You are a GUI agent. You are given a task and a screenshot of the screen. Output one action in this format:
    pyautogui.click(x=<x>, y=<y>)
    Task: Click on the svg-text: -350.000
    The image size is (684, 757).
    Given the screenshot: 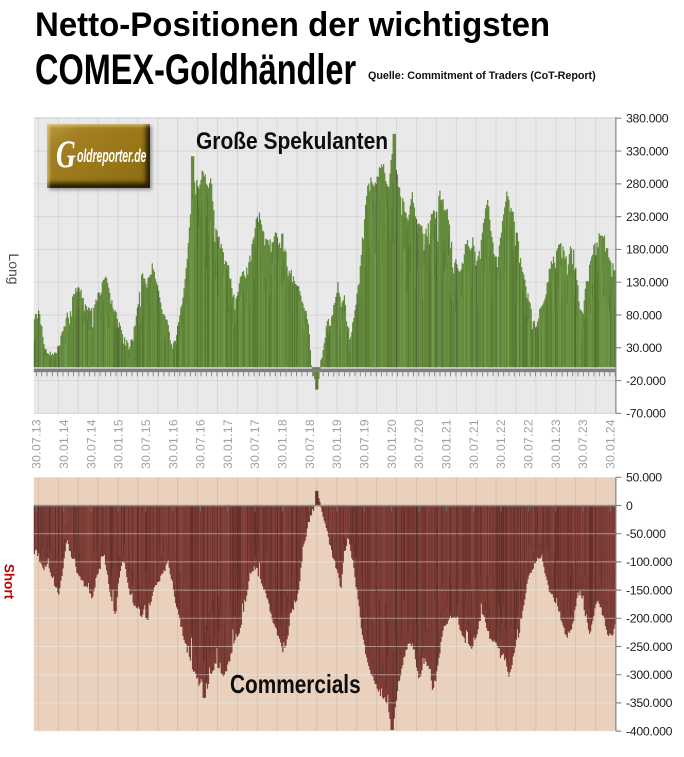 What is the action you would take?
    pyautogui.click(x=649, y=703)
    